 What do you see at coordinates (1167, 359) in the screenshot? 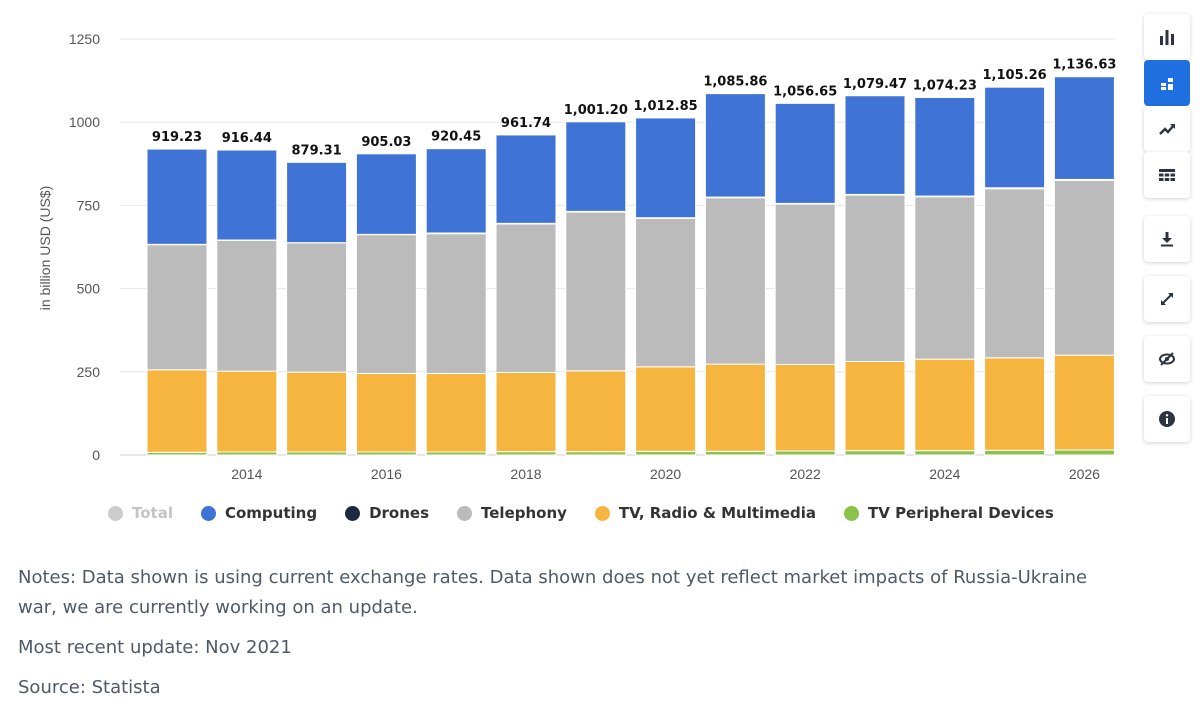
I see `hide-button` at bounding box center [1167, 359].